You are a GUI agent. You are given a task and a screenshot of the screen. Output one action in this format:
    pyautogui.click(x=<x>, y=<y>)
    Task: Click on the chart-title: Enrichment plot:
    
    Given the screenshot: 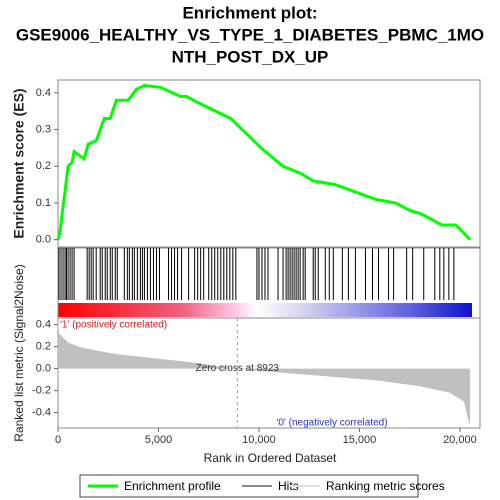 What is the action you would take?
    pyautogui.click(x=249, y=12)
    